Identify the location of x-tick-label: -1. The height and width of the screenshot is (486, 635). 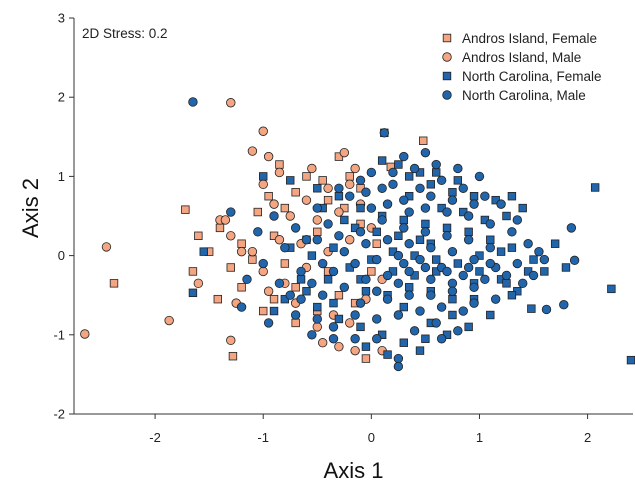
(263, 437).